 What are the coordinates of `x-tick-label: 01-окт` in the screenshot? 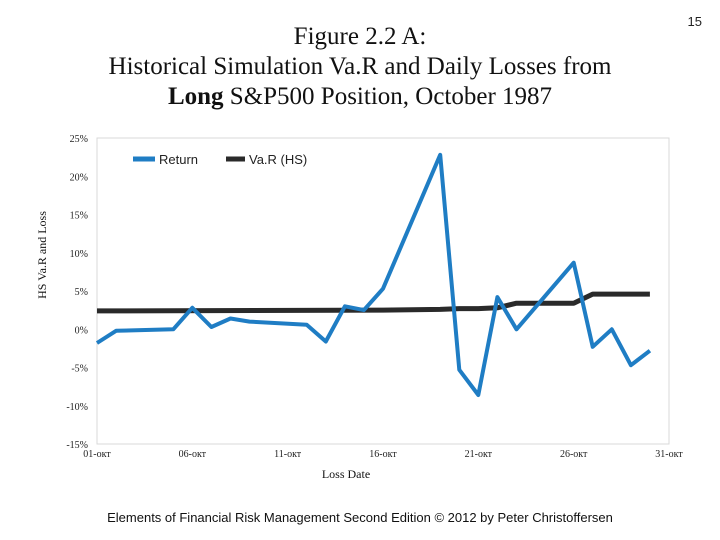 It's located at (97, 454).